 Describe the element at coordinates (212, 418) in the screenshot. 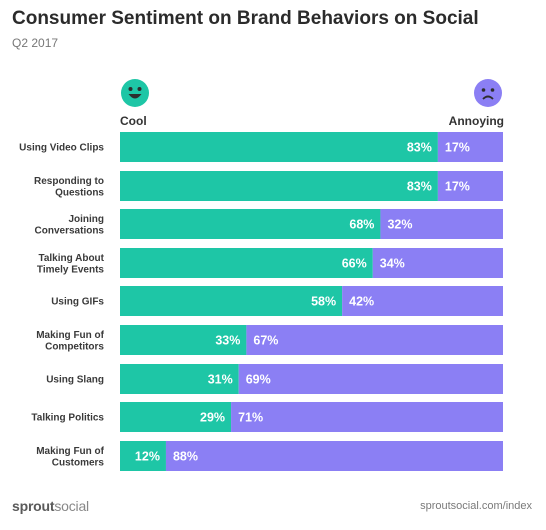

I see `value-label-cool: 29%` at that location.